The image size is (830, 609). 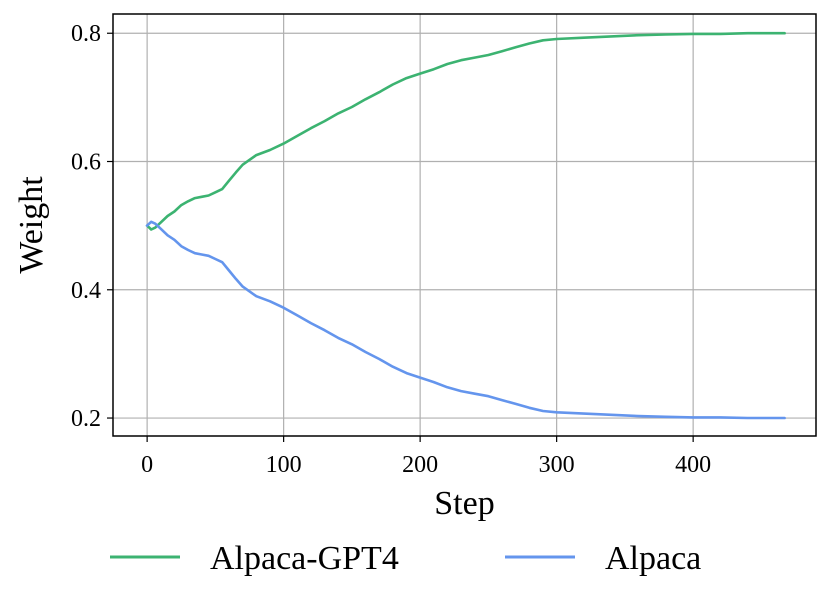 What do you see at coordinates (304, 558) in the screenshot?
I see `legend-label-alpaca-gpt4: Alpaca-GPT4` at bounding box center [304, 558].